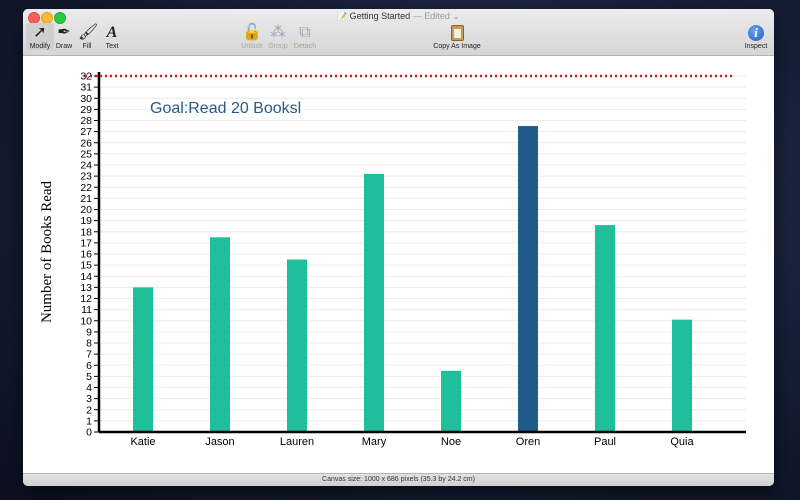 The image size is (800, 500). What do you see at coordinates (112, 46) in the screenshot?
I see `text-tool-label: Text` at bounding box center [112, 46].